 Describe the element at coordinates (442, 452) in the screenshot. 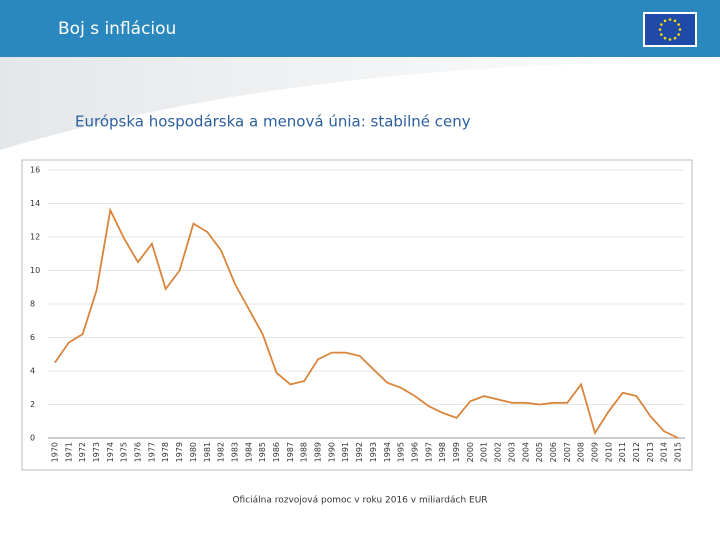

I see `x-tick-label: 1998` at that location.